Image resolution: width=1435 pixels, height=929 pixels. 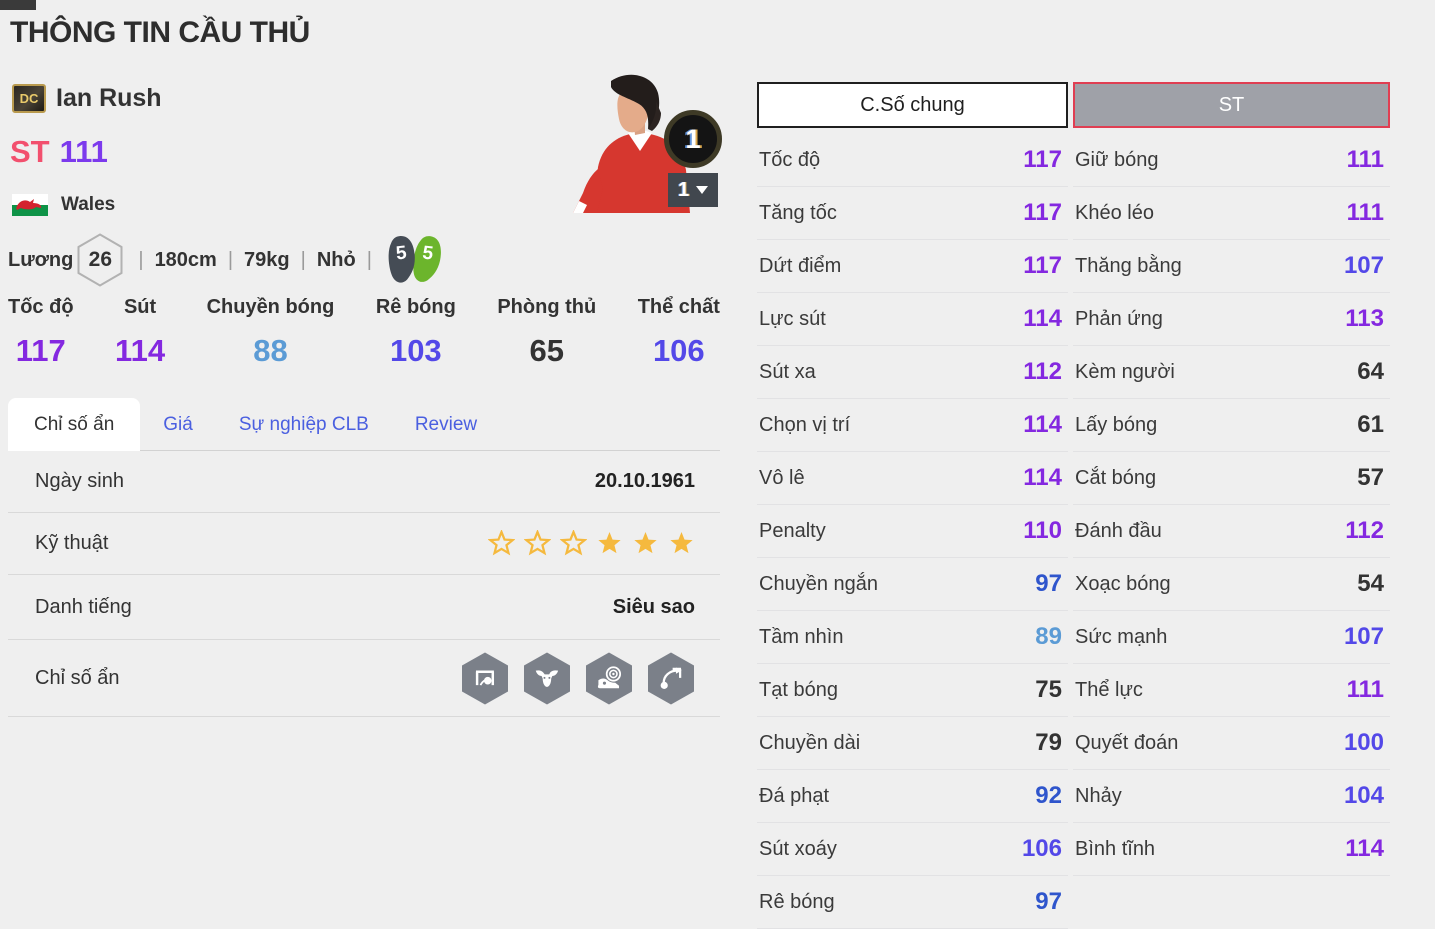 What do you see at coordinates (41, 307) in the screenshot?
I see `summary-stat-label: Tốc độ` at bounding box center [41, 307].